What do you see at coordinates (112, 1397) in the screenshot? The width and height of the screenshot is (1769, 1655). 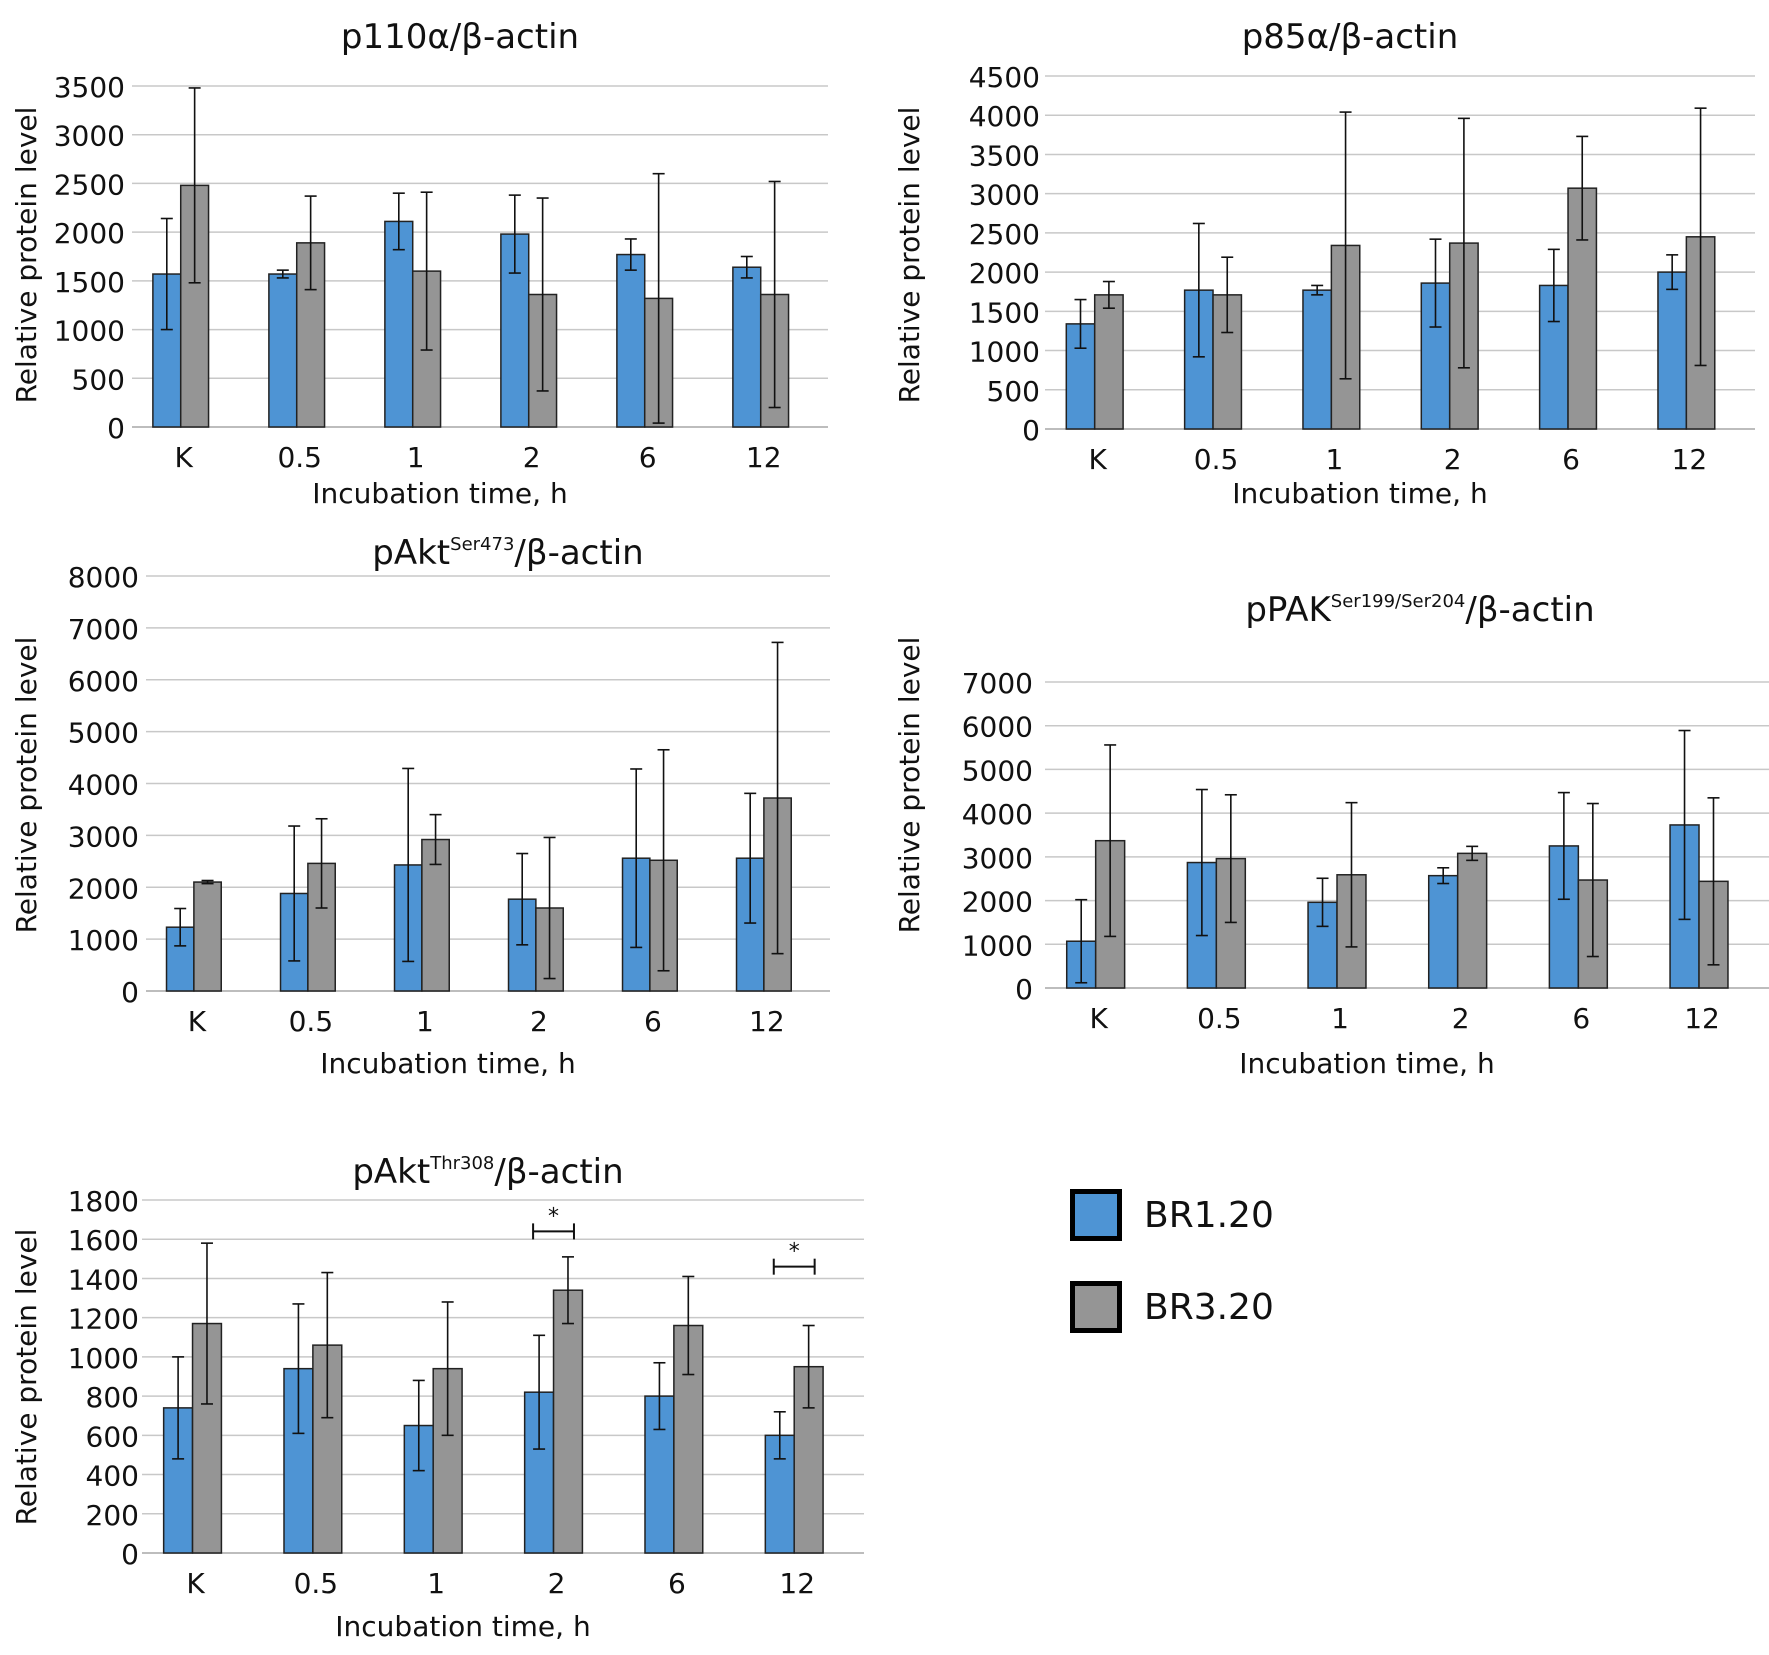 I see `y-tick-label: 800` at bounding box center [112, 1397].